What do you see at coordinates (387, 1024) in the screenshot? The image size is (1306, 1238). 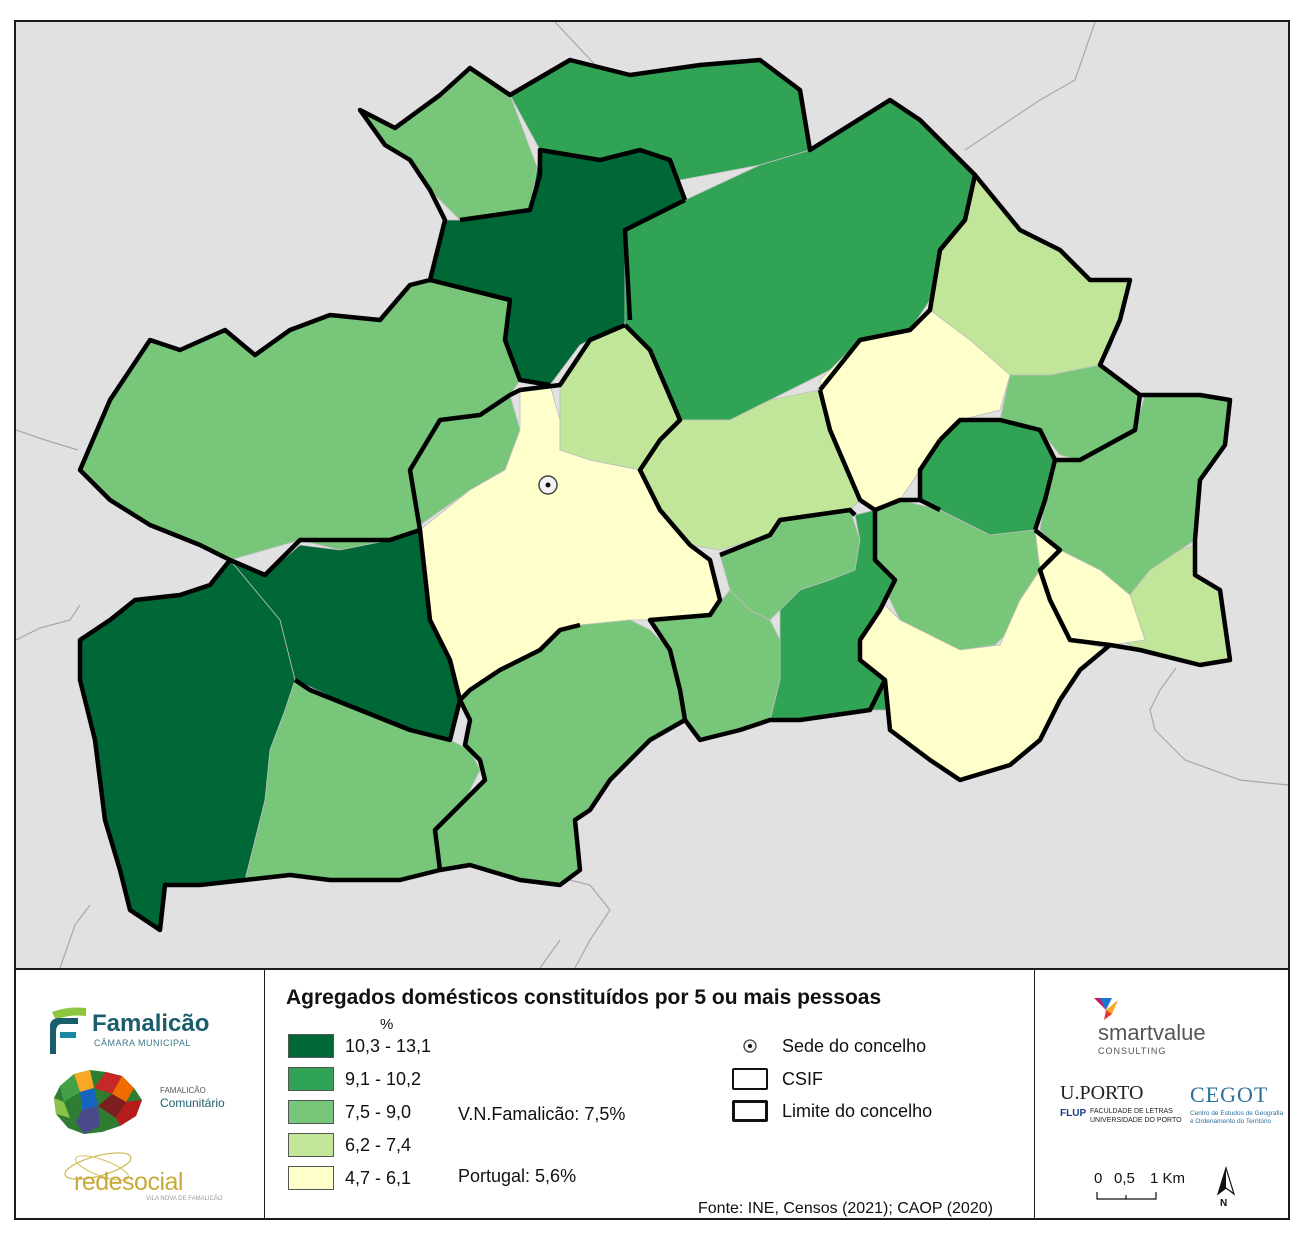 I see `legend-unit: %` at bounding box center [387, 1024].